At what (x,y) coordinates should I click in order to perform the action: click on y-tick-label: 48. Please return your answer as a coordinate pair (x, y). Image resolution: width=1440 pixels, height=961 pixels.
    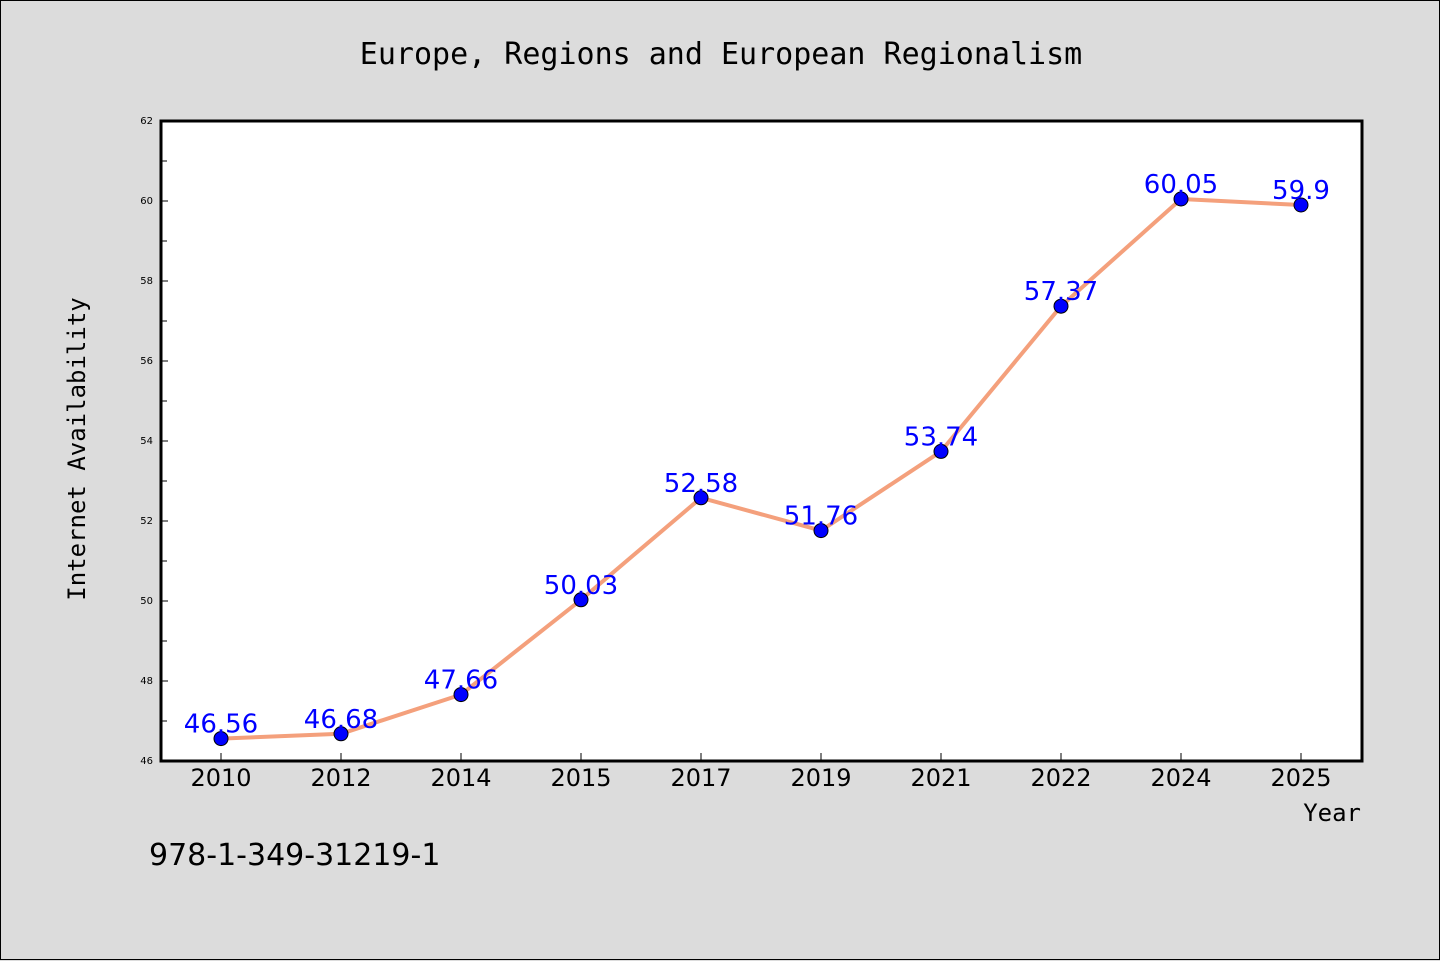
    Looking at the image, I should click on (146, 681).